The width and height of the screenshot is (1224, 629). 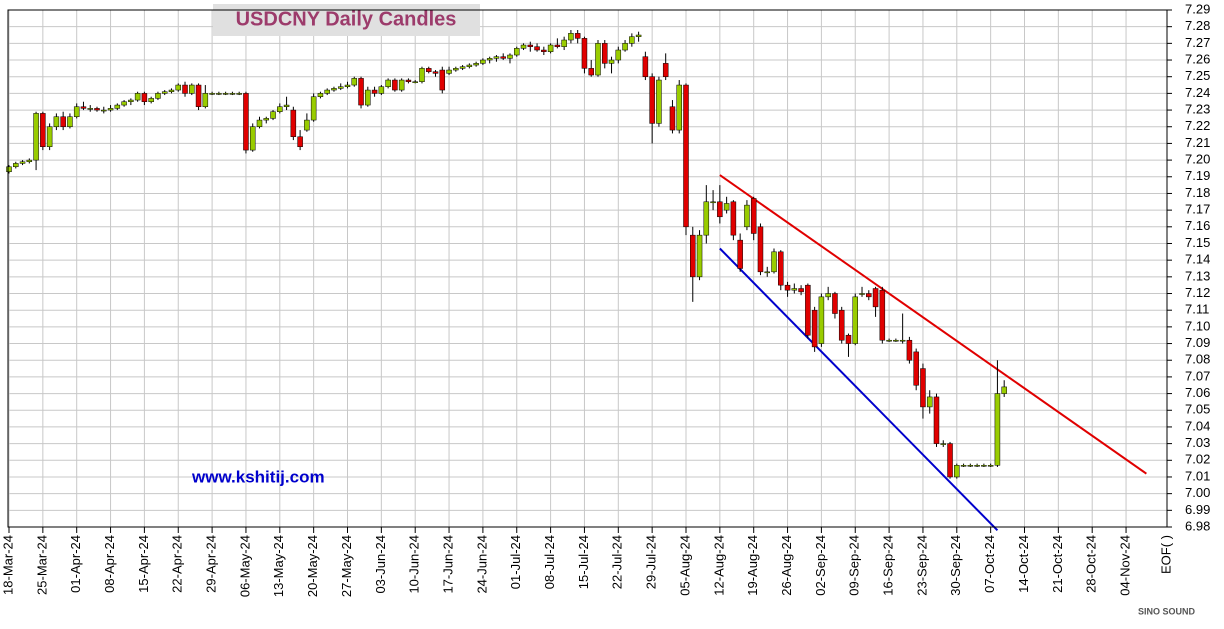 What do you see at coordinates (1197, 425) in the screenshot?
I see `y-tick-label: 7.04` at bounding box center [1197, 425].